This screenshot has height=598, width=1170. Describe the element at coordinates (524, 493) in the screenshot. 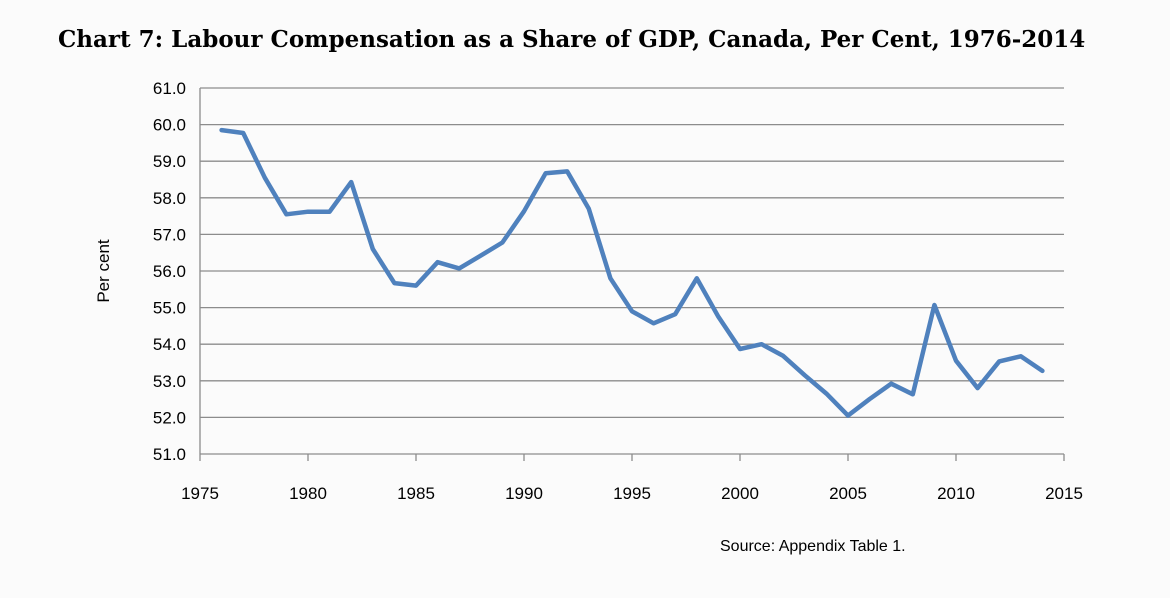

I see `x-tick-label: 1990` at that location.